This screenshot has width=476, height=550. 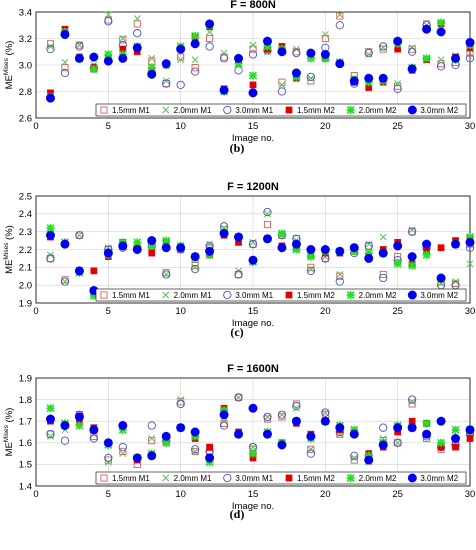 I want to click on y-tick-label: 1.4, so click(x=25, y=486).